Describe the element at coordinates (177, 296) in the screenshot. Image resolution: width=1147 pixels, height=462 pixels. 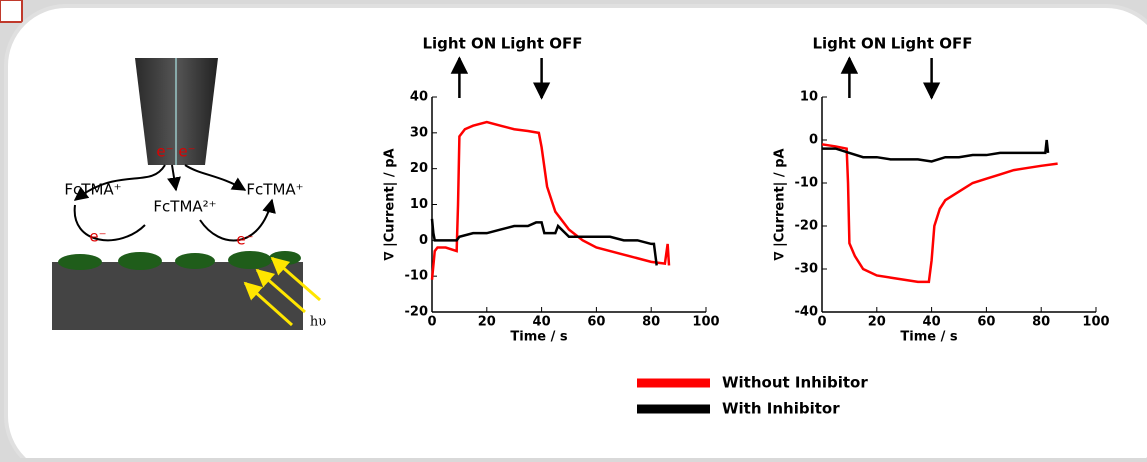
I see `substrate` at that location.